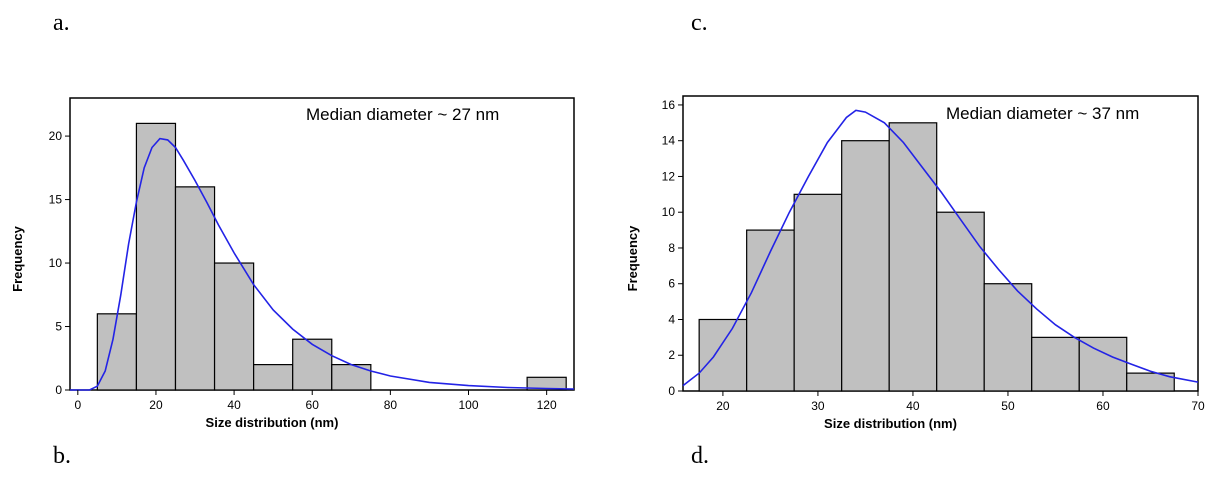 This screenshot has height=477, width=1206. I want to click on panel-letter-b: b., so click(62, 456).